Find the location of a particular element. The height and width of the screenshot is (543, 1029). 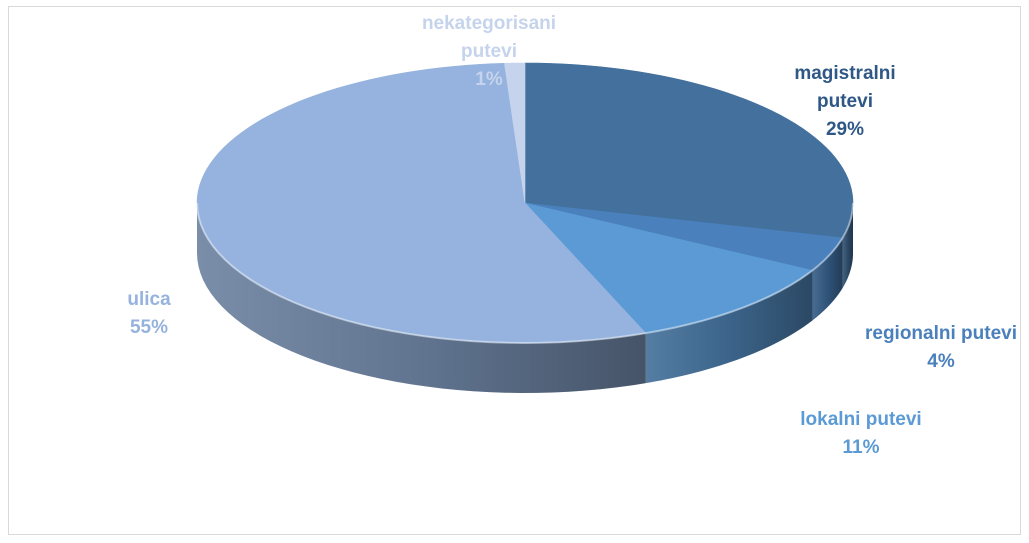

slice-percent-label-3: 55% is located at coordinates (149, 327).